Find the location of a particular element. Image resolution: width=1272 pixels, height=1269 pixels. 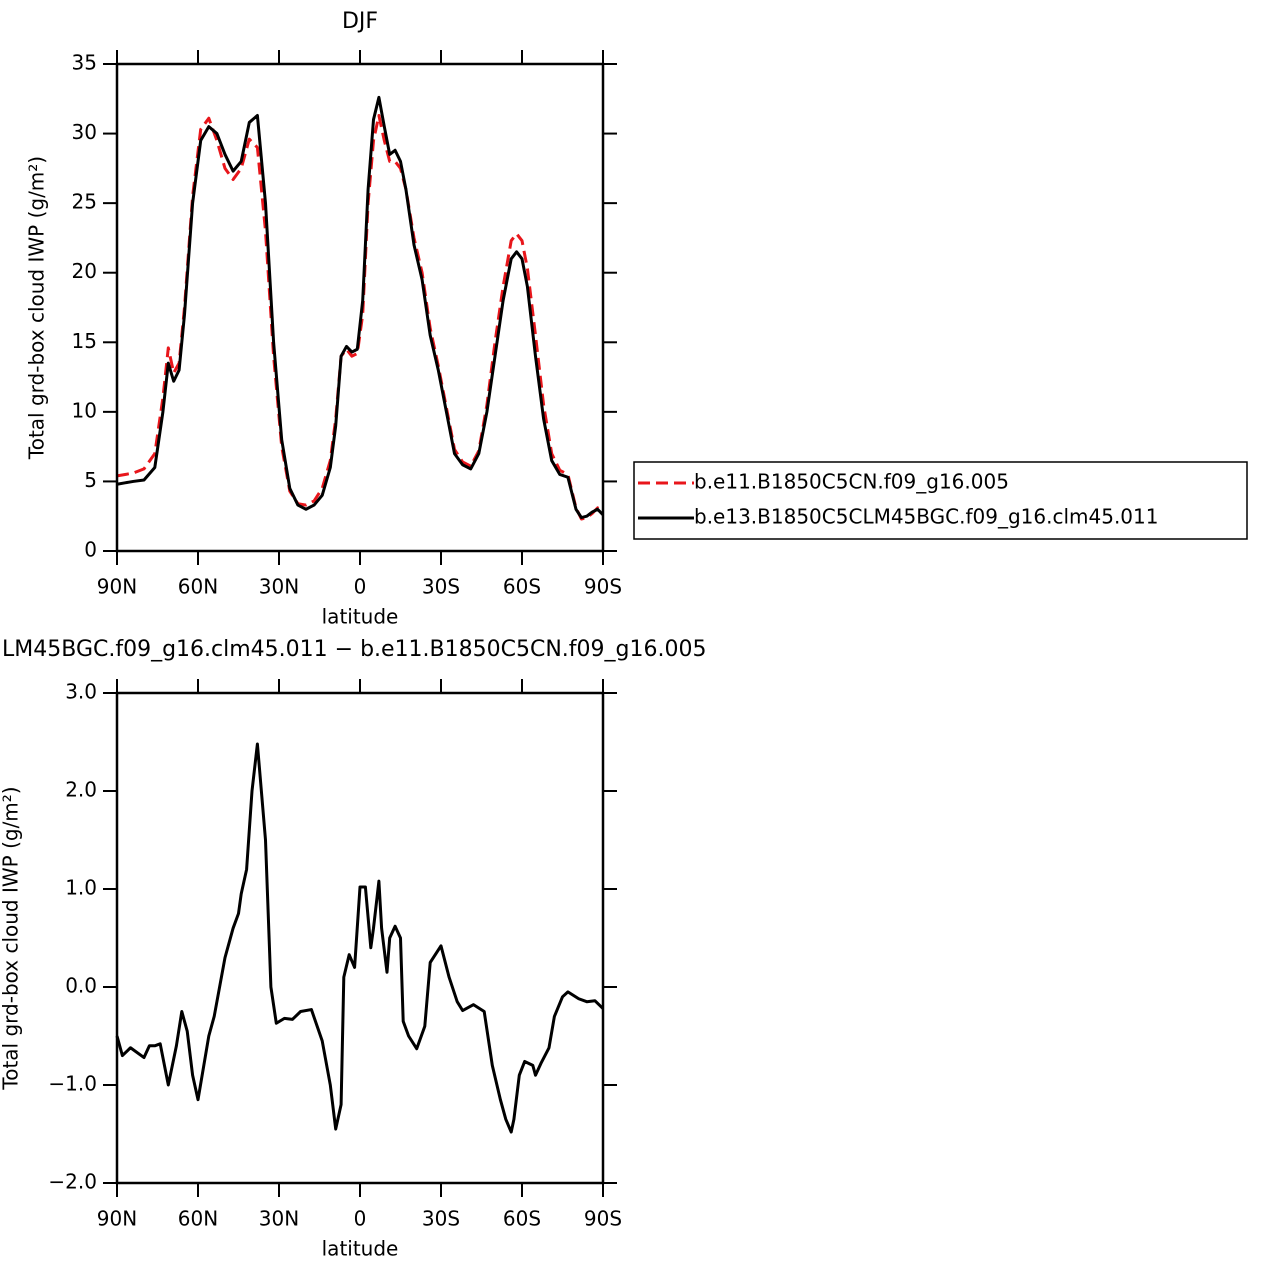

y-tick-label: 2.0 is located at coordinates (81, 790).